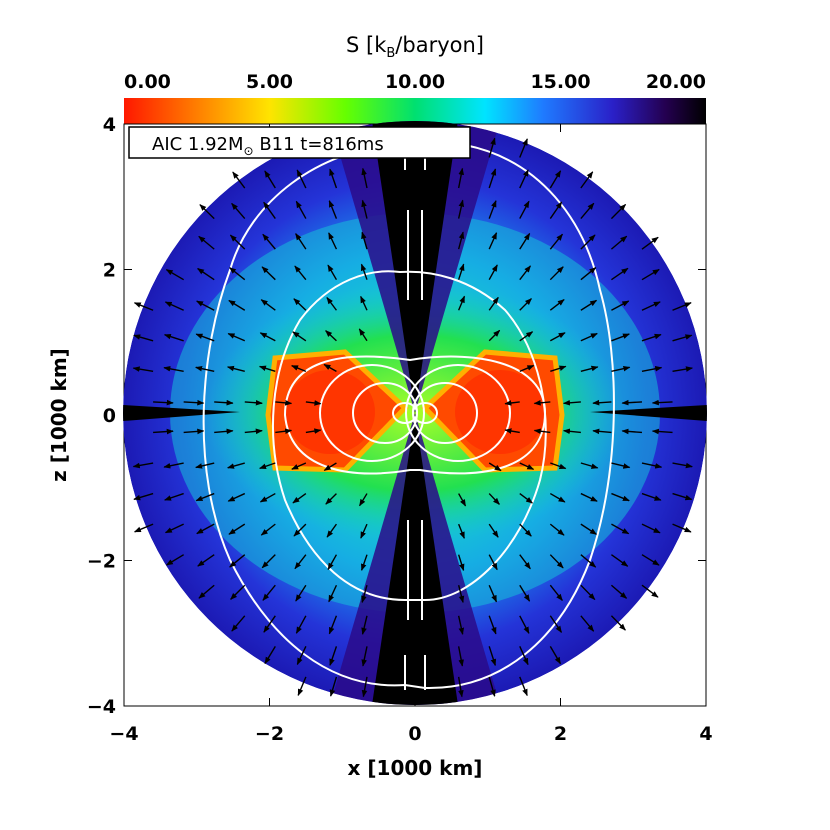  Describe the element at coordinates (123, 734) in the screenshot. I see `x-tick-label: −4` at that location.